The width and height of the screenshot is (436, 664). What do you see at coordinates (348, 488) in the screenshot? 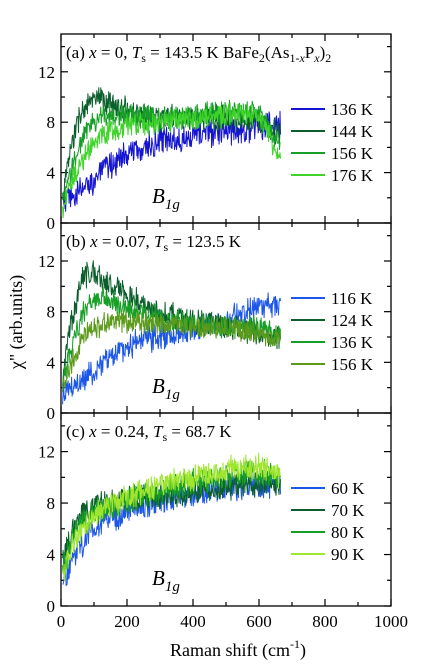
I see `legend-label: 60 K` at bounding box center [348, 488].